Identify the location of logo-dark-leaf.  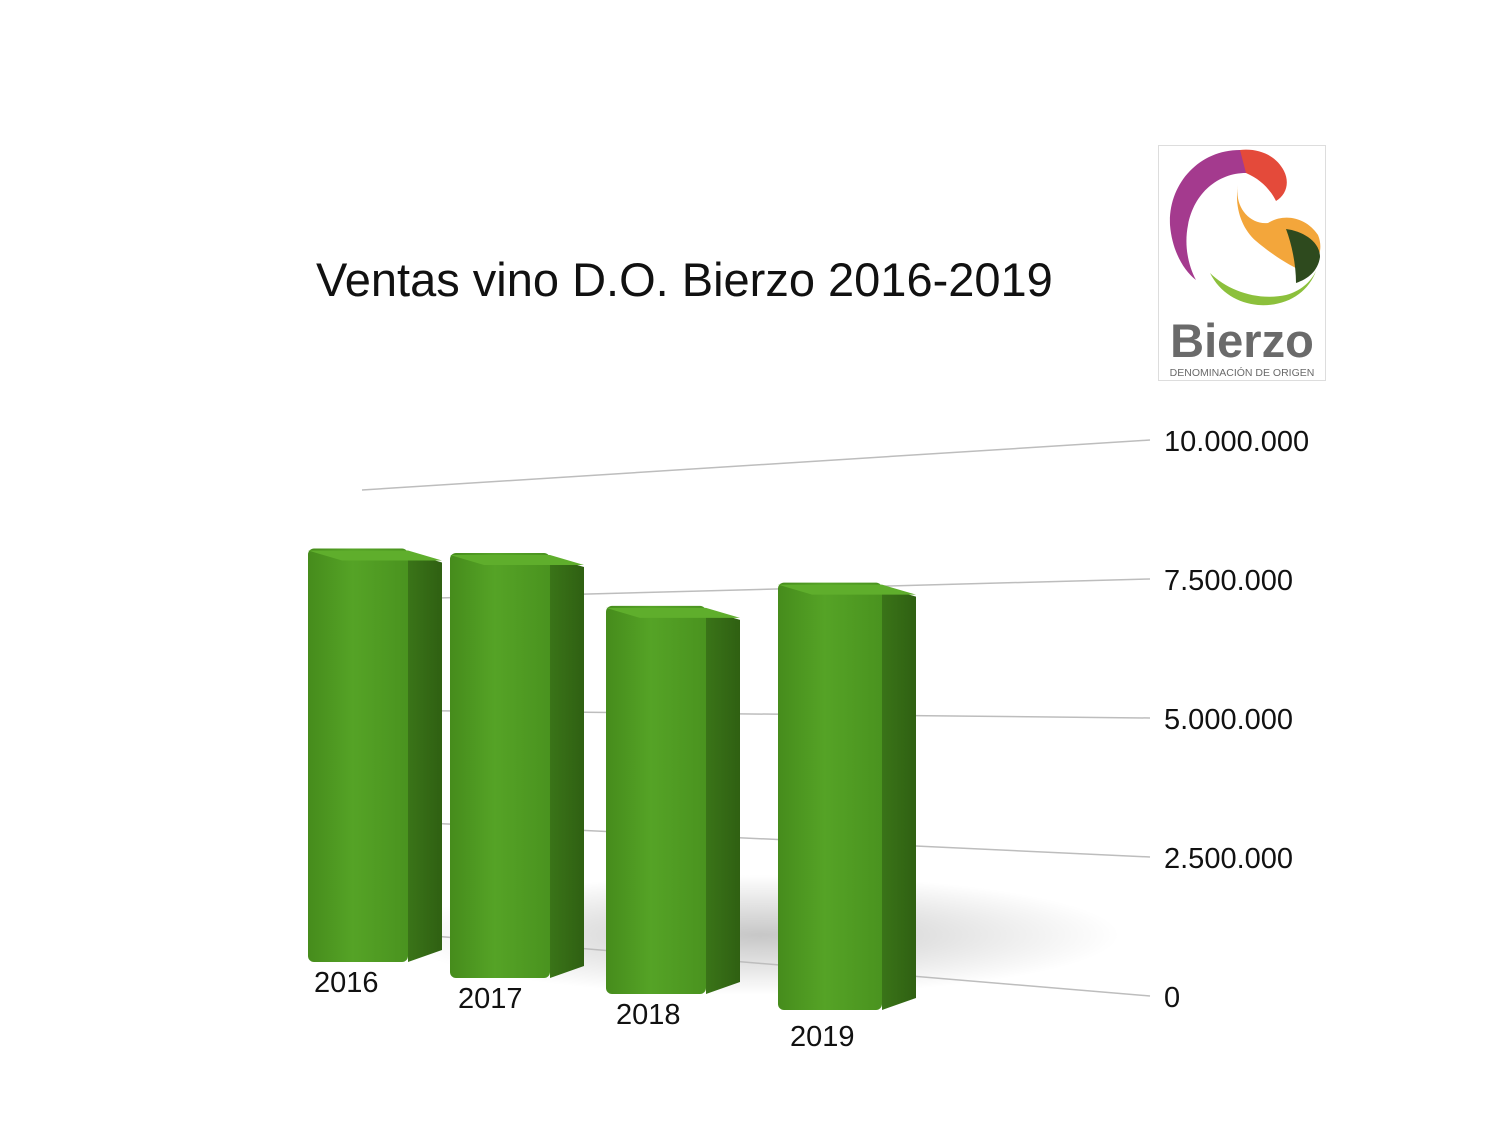
(1303, 256).